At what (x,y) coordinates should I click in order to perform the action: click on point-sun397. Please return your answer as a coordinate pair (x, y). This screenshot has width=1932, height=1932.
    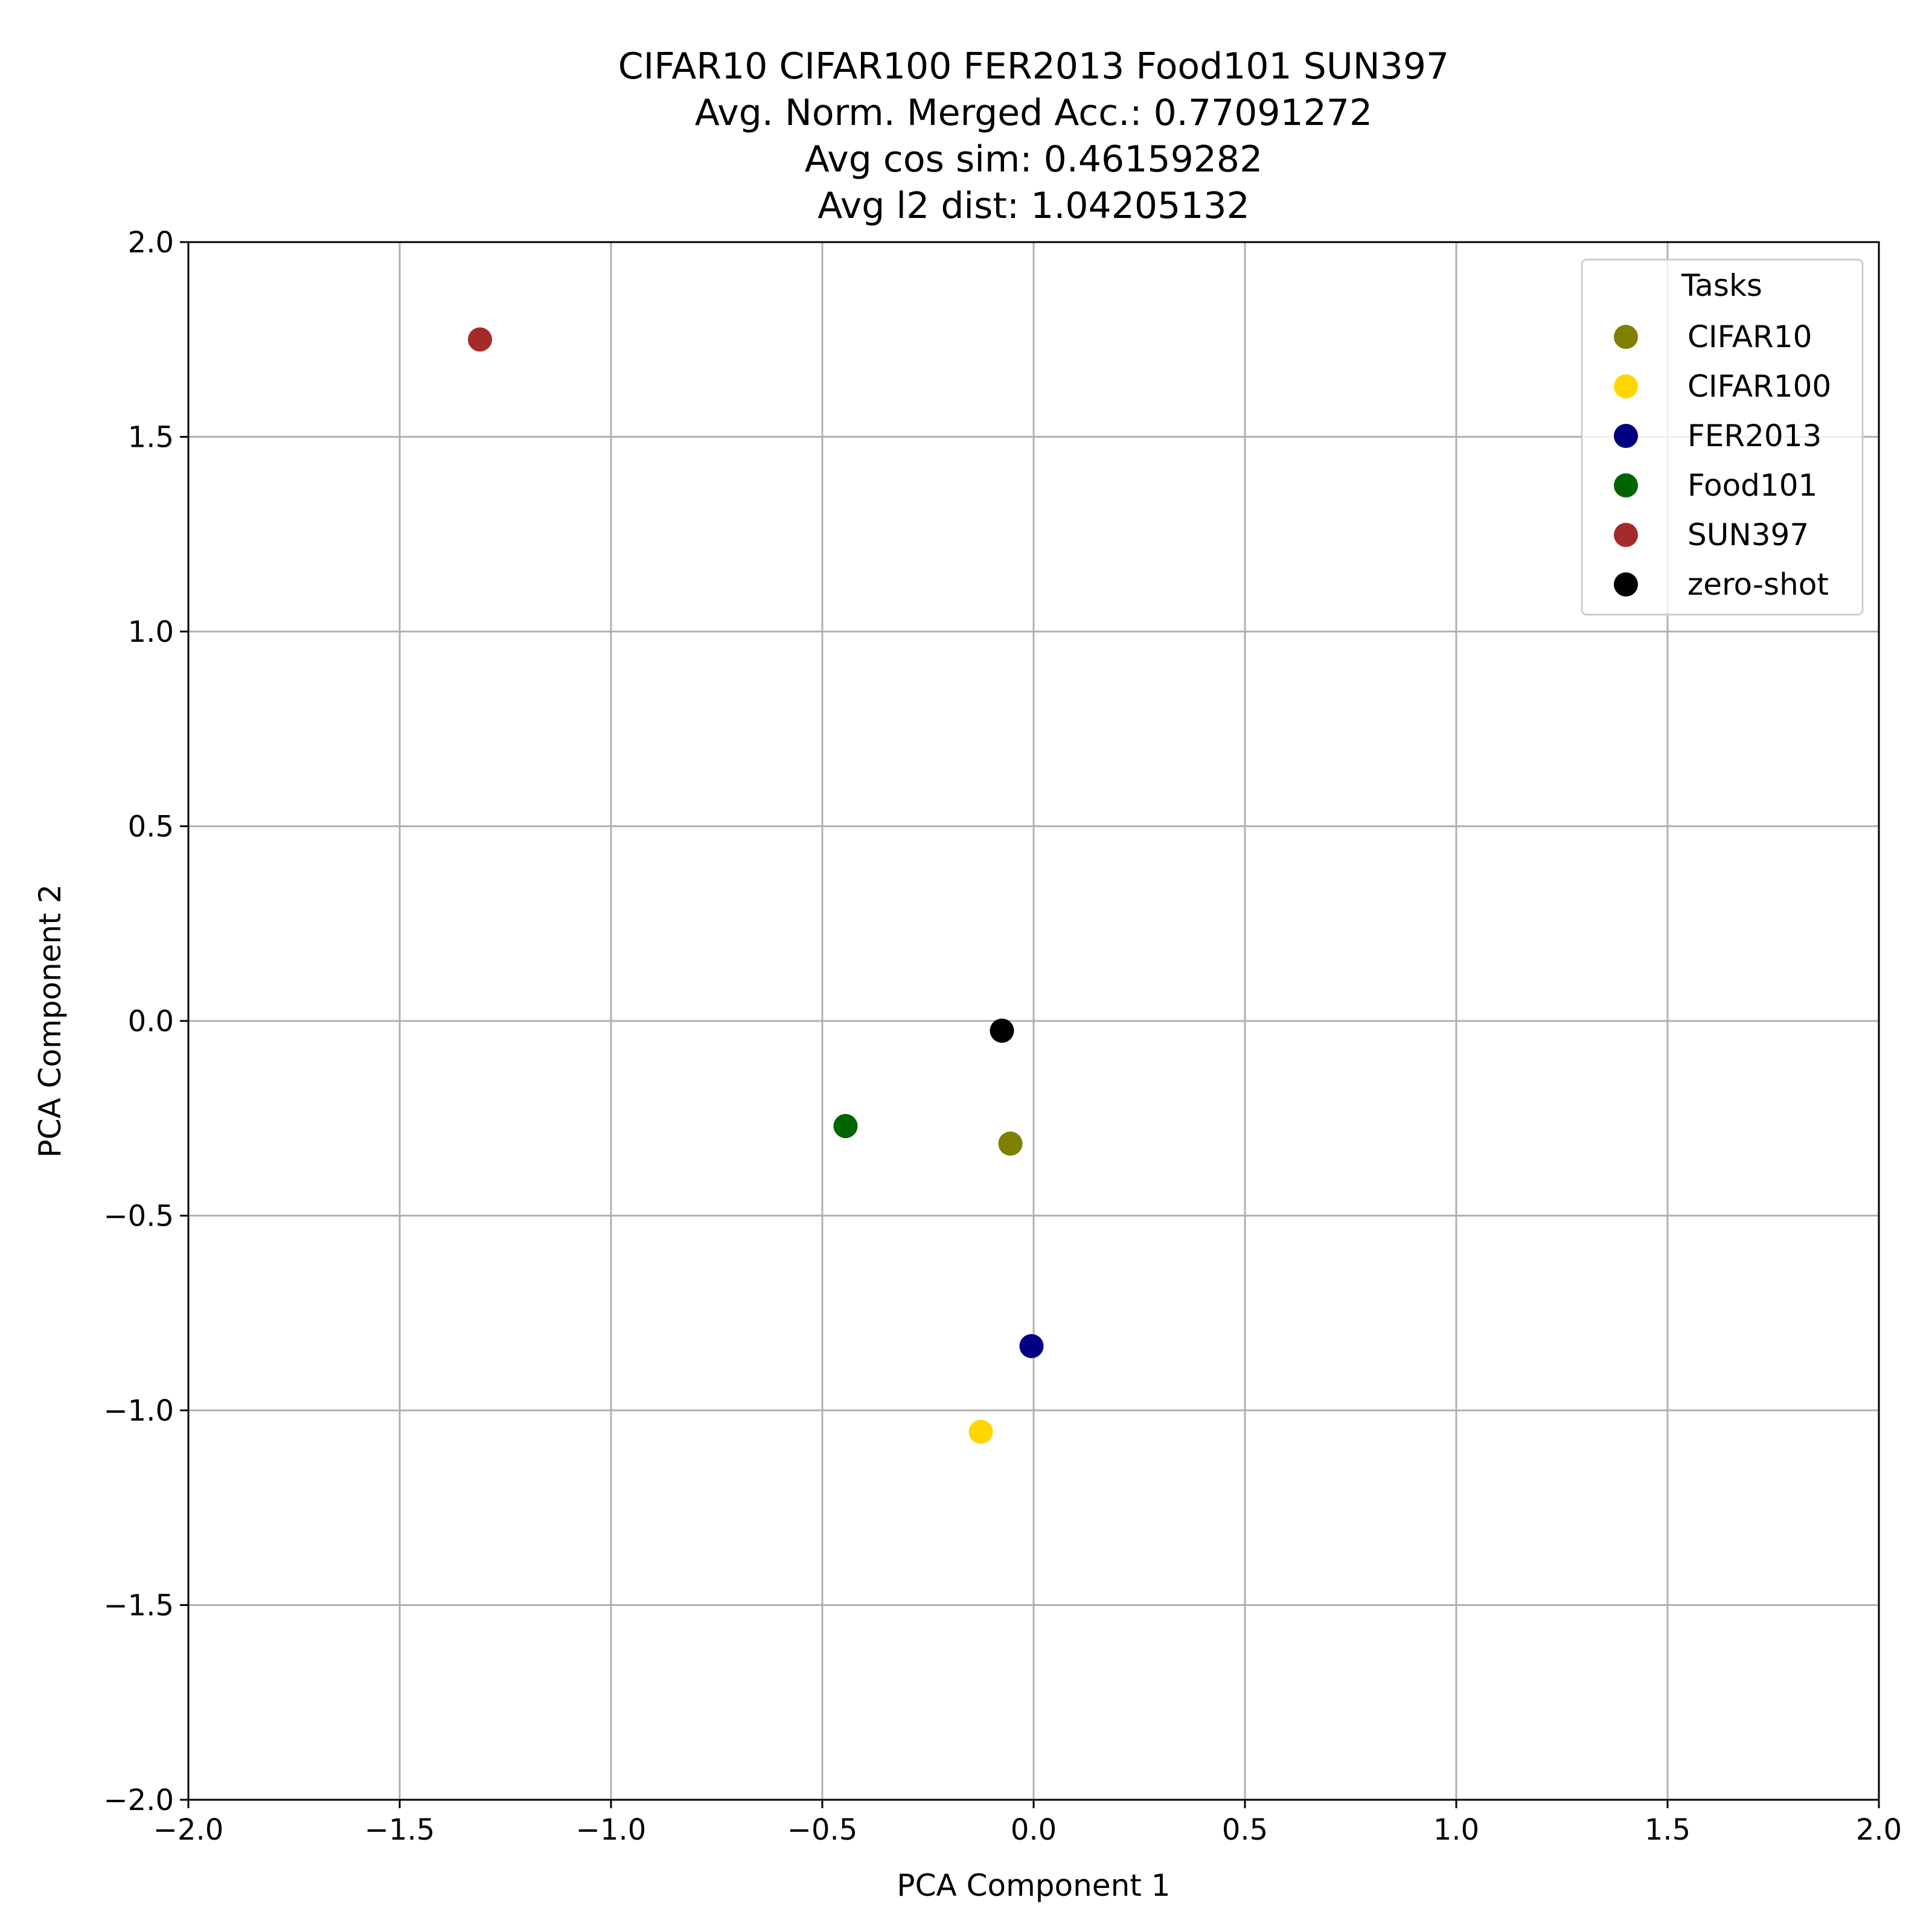
    Looking at the image, I should click on (480, 339).